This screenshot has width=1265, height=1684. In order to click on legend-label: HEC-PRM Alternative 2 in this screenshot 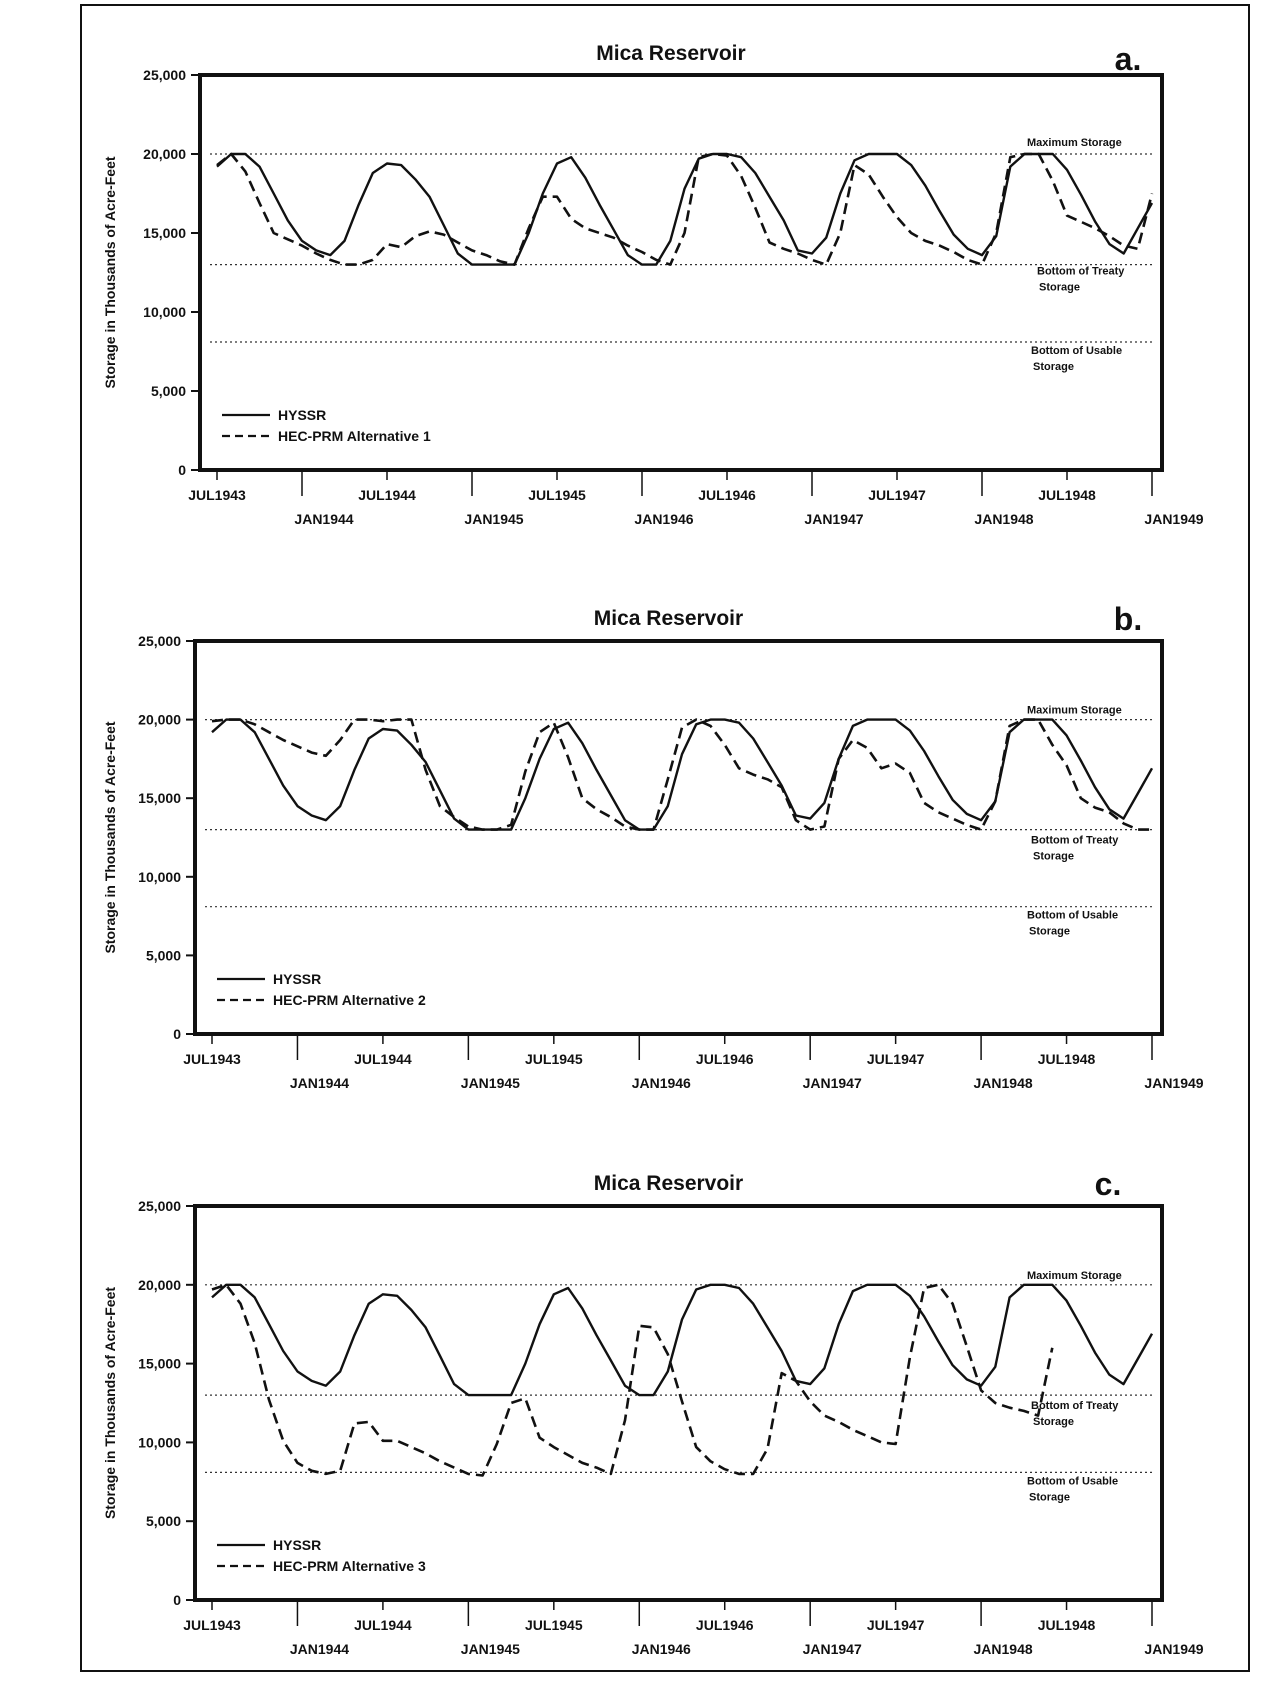, I will do `click(349, 1000)`.